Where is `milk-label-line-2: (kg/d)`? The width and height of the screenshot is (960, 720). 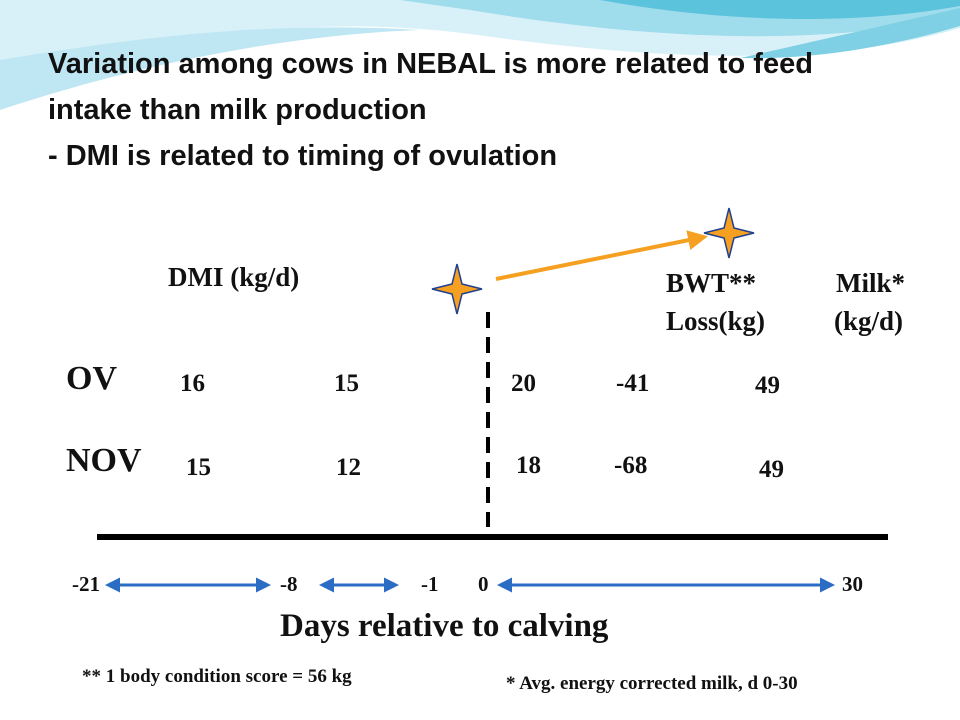
milk-label-line-2: (kg/d) is located at coordinates (869, 321).